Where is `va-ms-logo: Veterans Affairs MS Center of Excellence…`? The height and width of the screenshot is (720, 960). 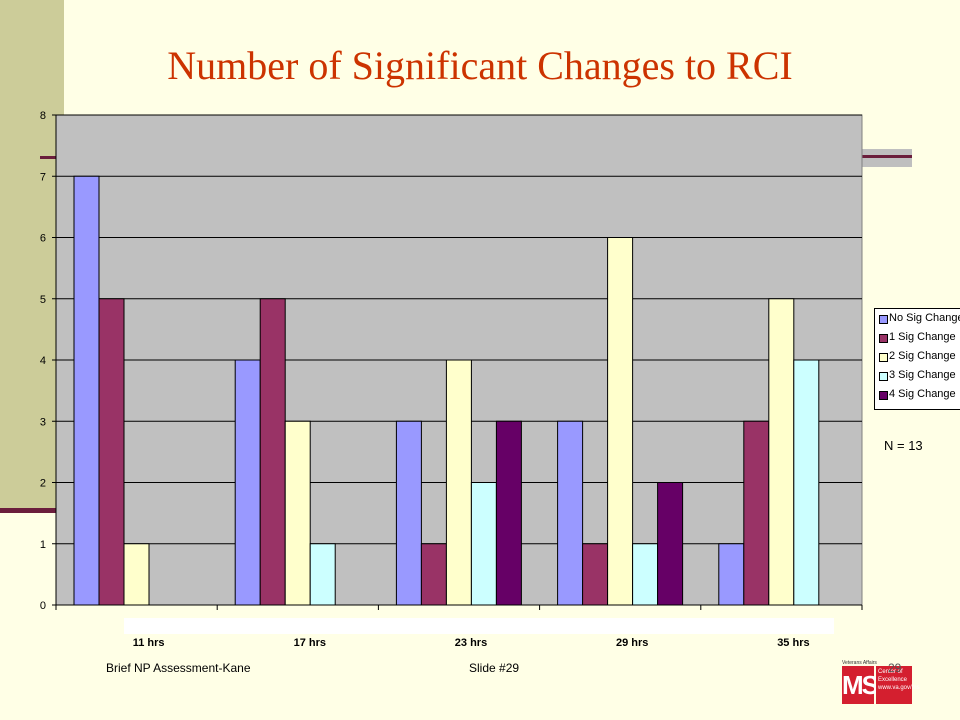 va-ms-logo: Veterans Affairs MS Center of Excellence… is located at coordinates (881, 682).